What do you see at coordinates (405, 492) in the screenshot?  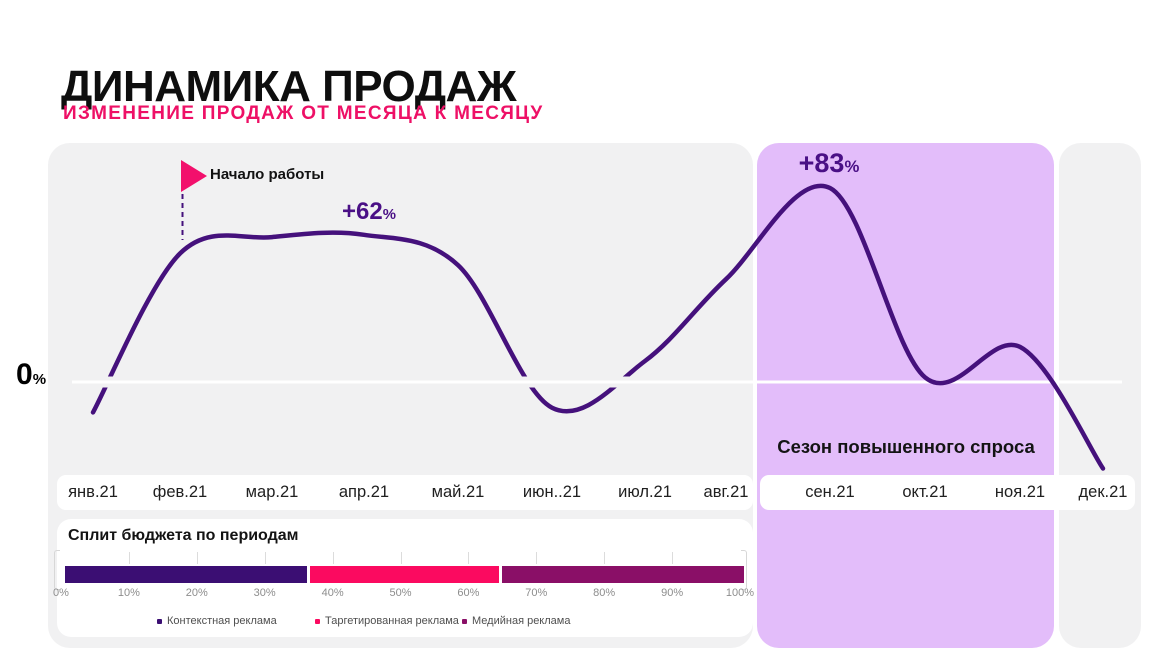 I see `month-axis-pill-left` at bounding box center [405, 492].